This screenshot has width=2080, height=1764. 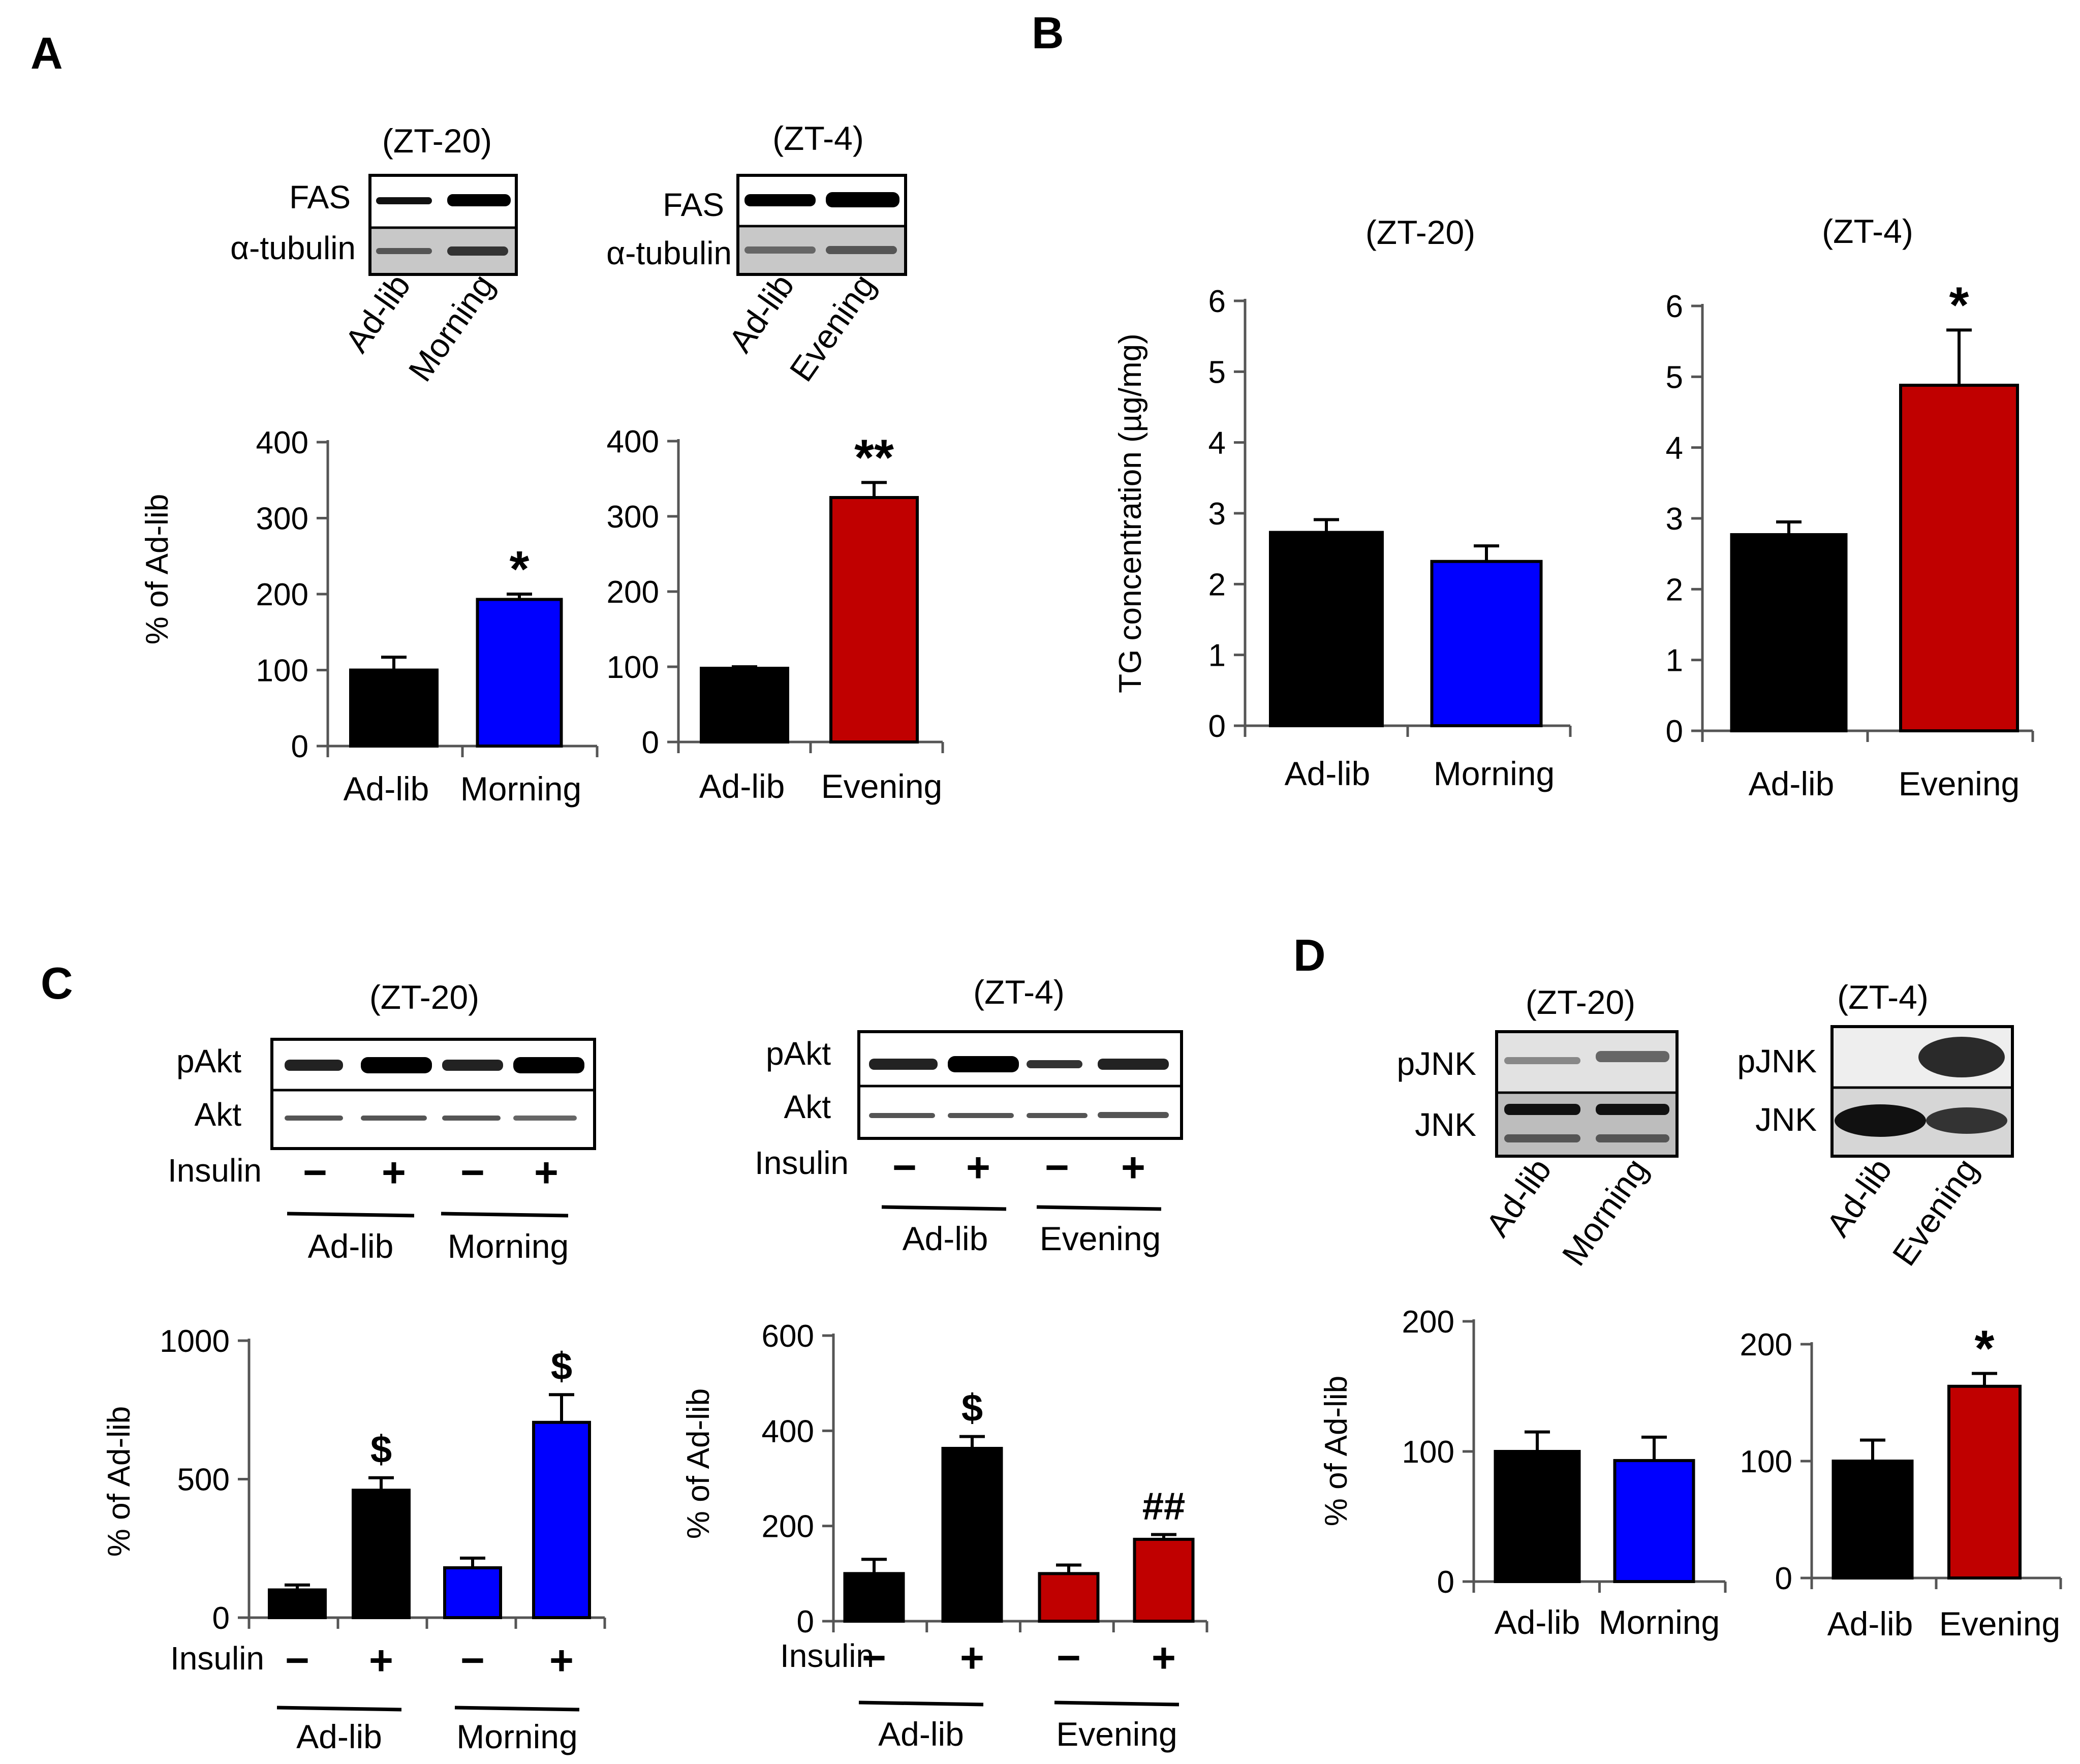 What do you see at coordinates (293, 248) in the screenshot?
I see `blot-row-label: α-tubulin` at bounding box center [293, 248].